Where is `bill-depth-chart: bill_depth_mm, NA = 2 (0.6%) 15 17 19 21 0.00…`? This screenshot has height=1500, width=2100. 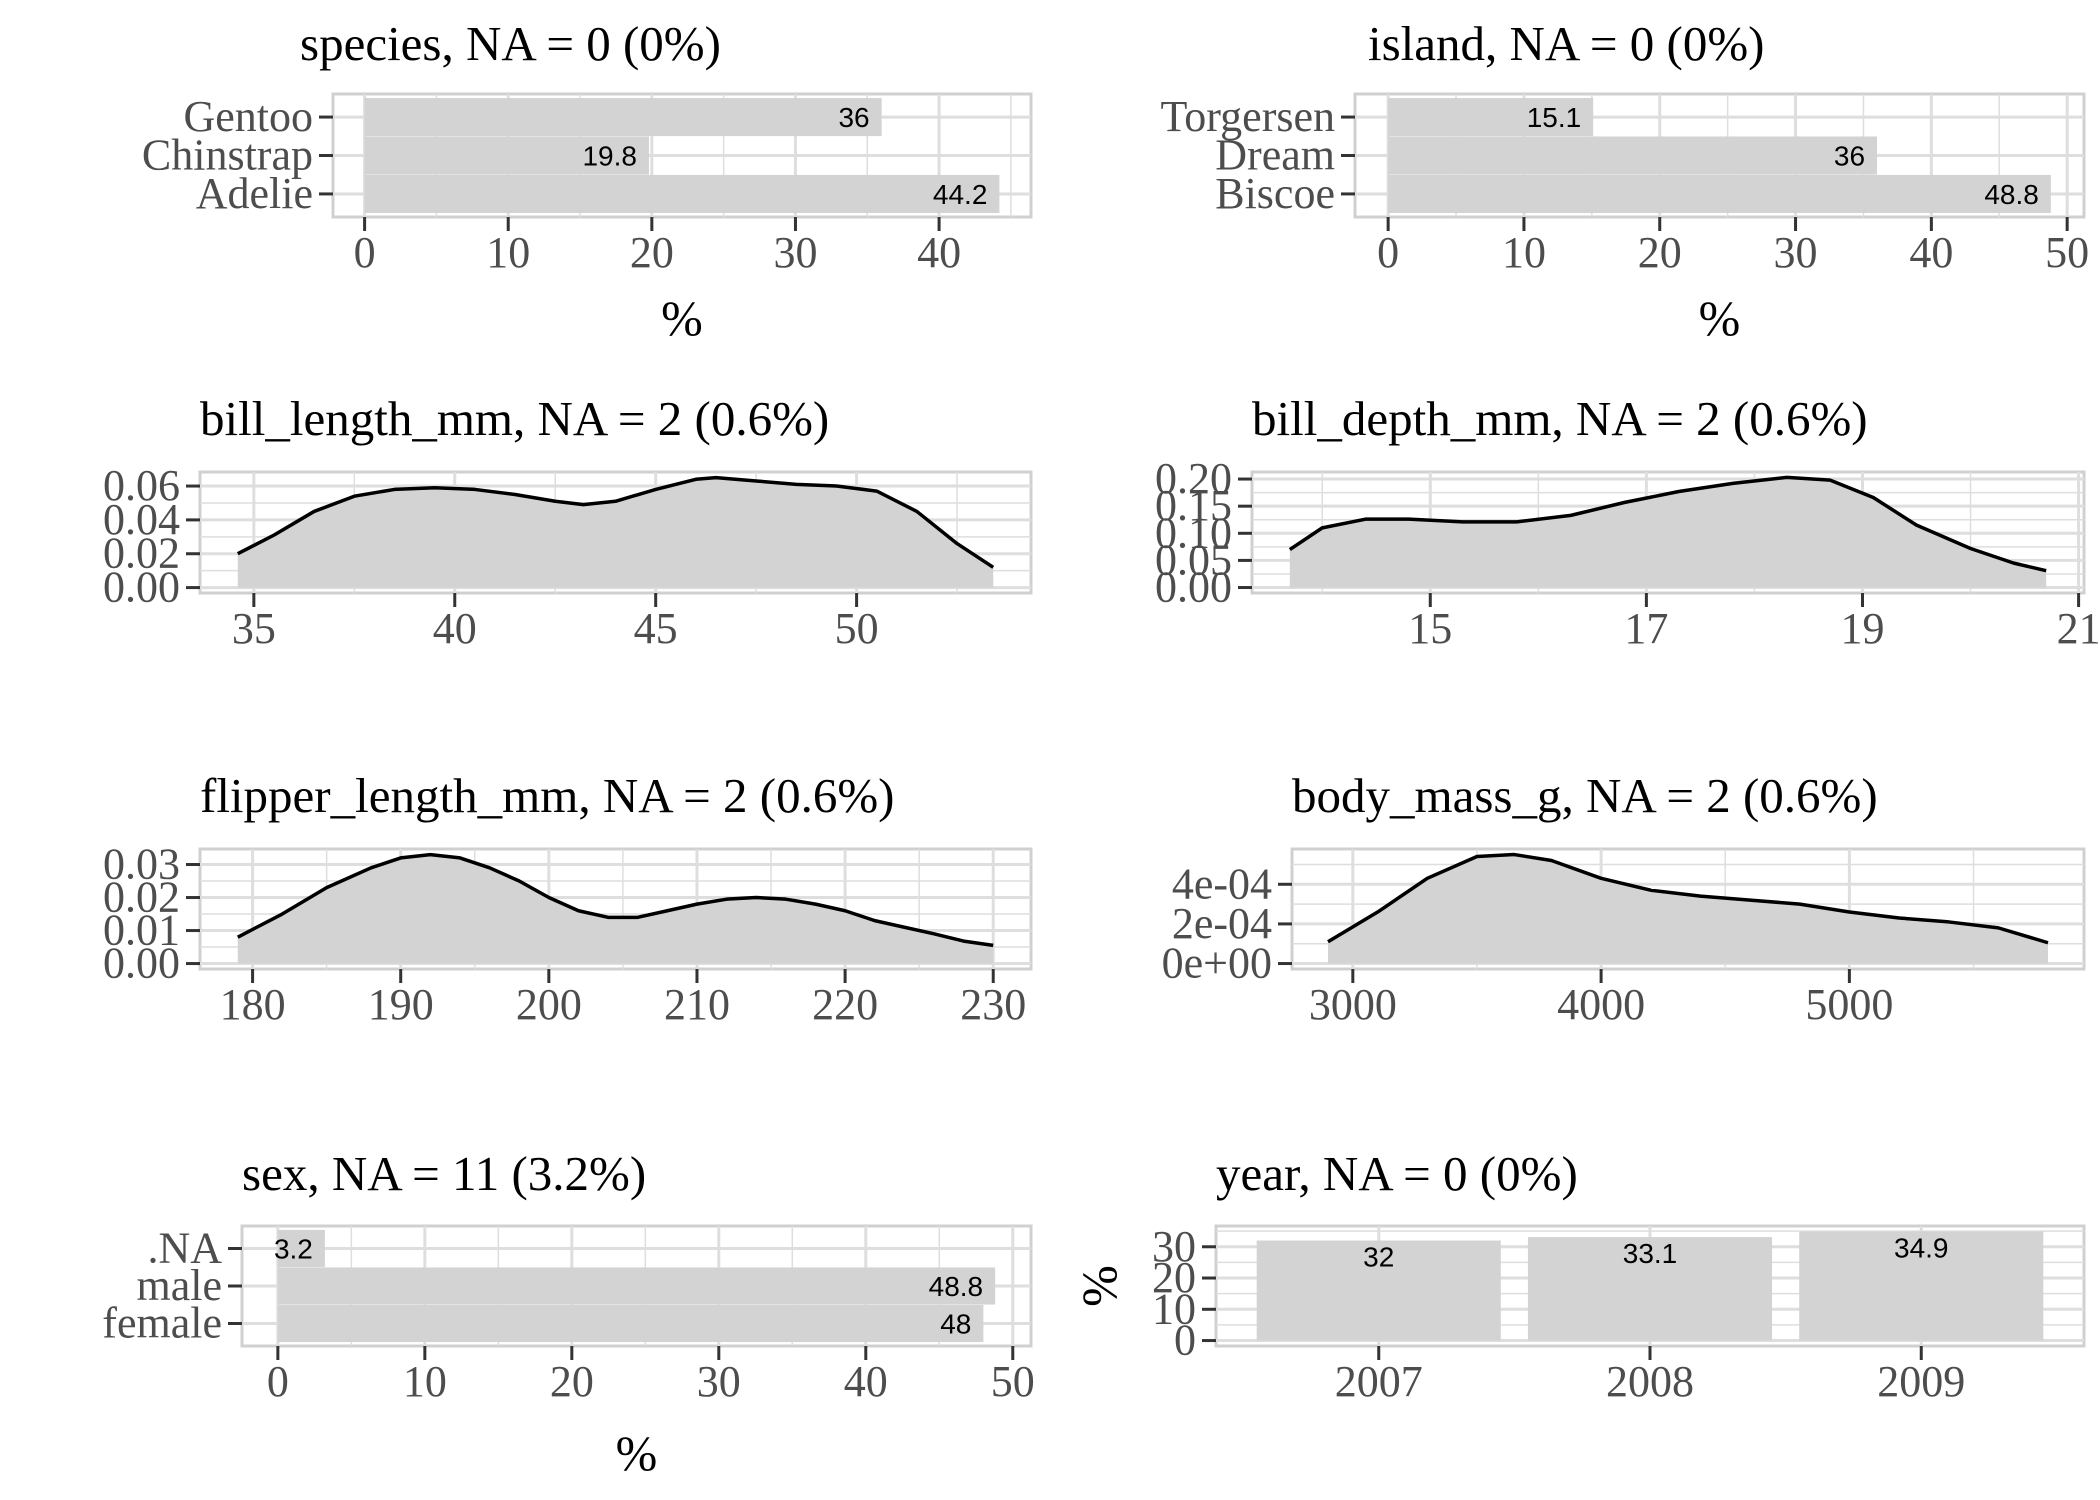
bill-depth-chart: bill_depth_mm, NA = 2 (0.6%) 15 17 19 21 0.00… is located at coordinates (1627, 522).